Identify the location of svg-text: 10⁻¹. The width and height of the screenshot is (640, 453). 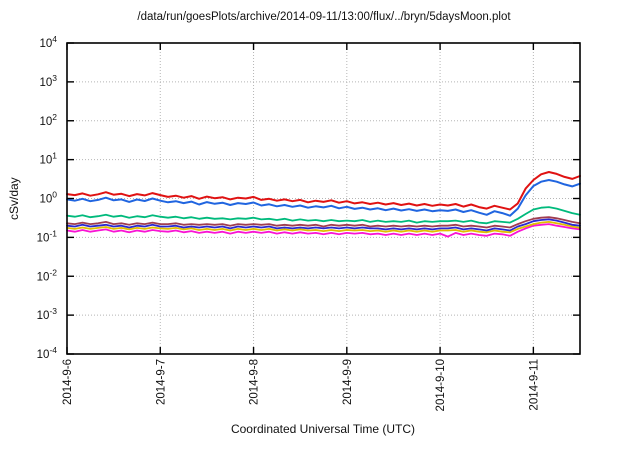
(47, 236).